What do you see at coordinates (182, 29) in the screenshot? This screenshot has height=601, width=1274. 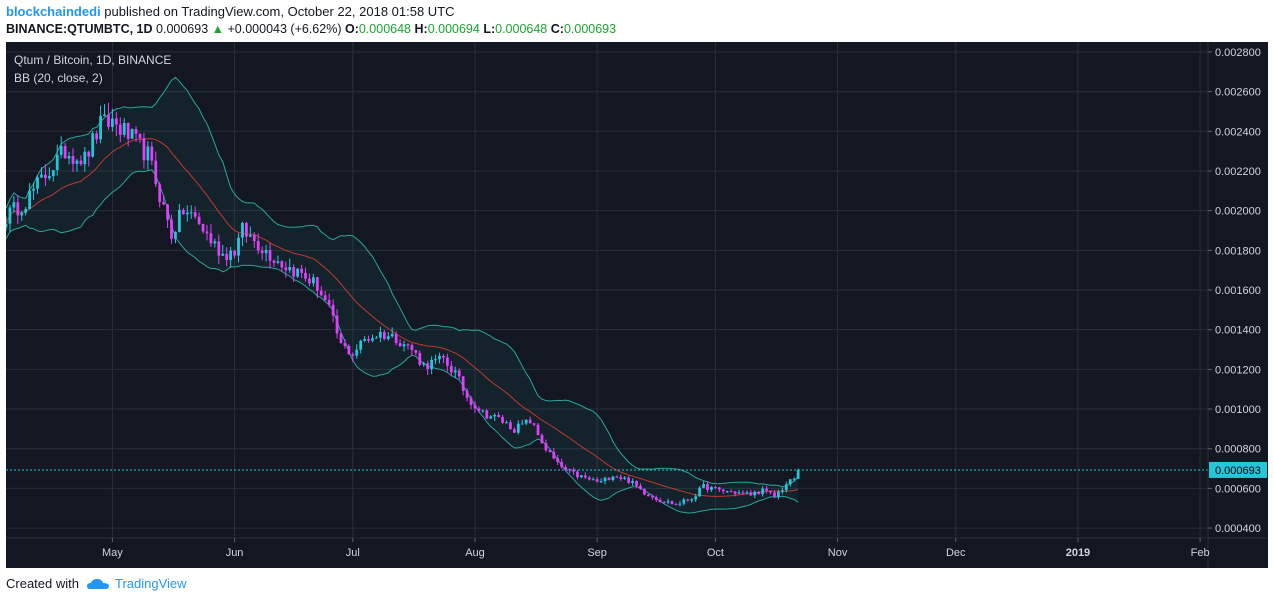 I see `last-price: 0.000693` at bounding box center [182, 29].